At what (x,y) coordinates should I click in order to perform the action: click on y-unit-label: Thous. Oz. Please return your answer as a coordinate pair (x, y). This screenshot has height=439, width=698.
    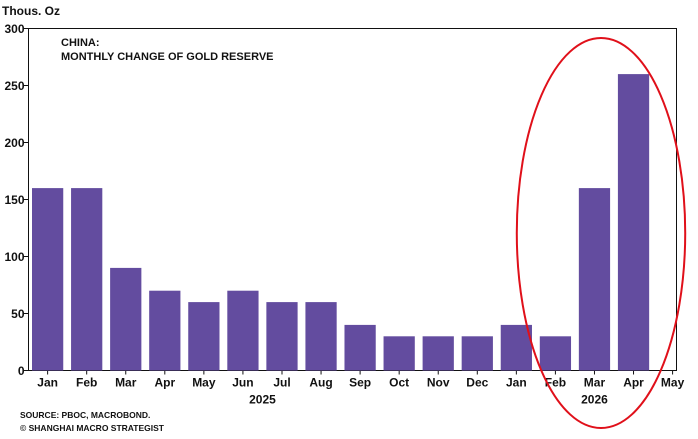
    Looking at the image, I should click on (31, 11).